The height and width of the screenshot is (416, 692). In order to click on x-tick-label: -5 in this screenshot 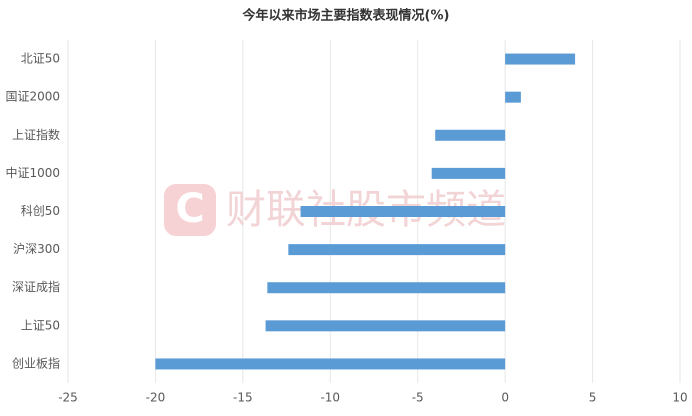, I will do `click(418, 398)`.